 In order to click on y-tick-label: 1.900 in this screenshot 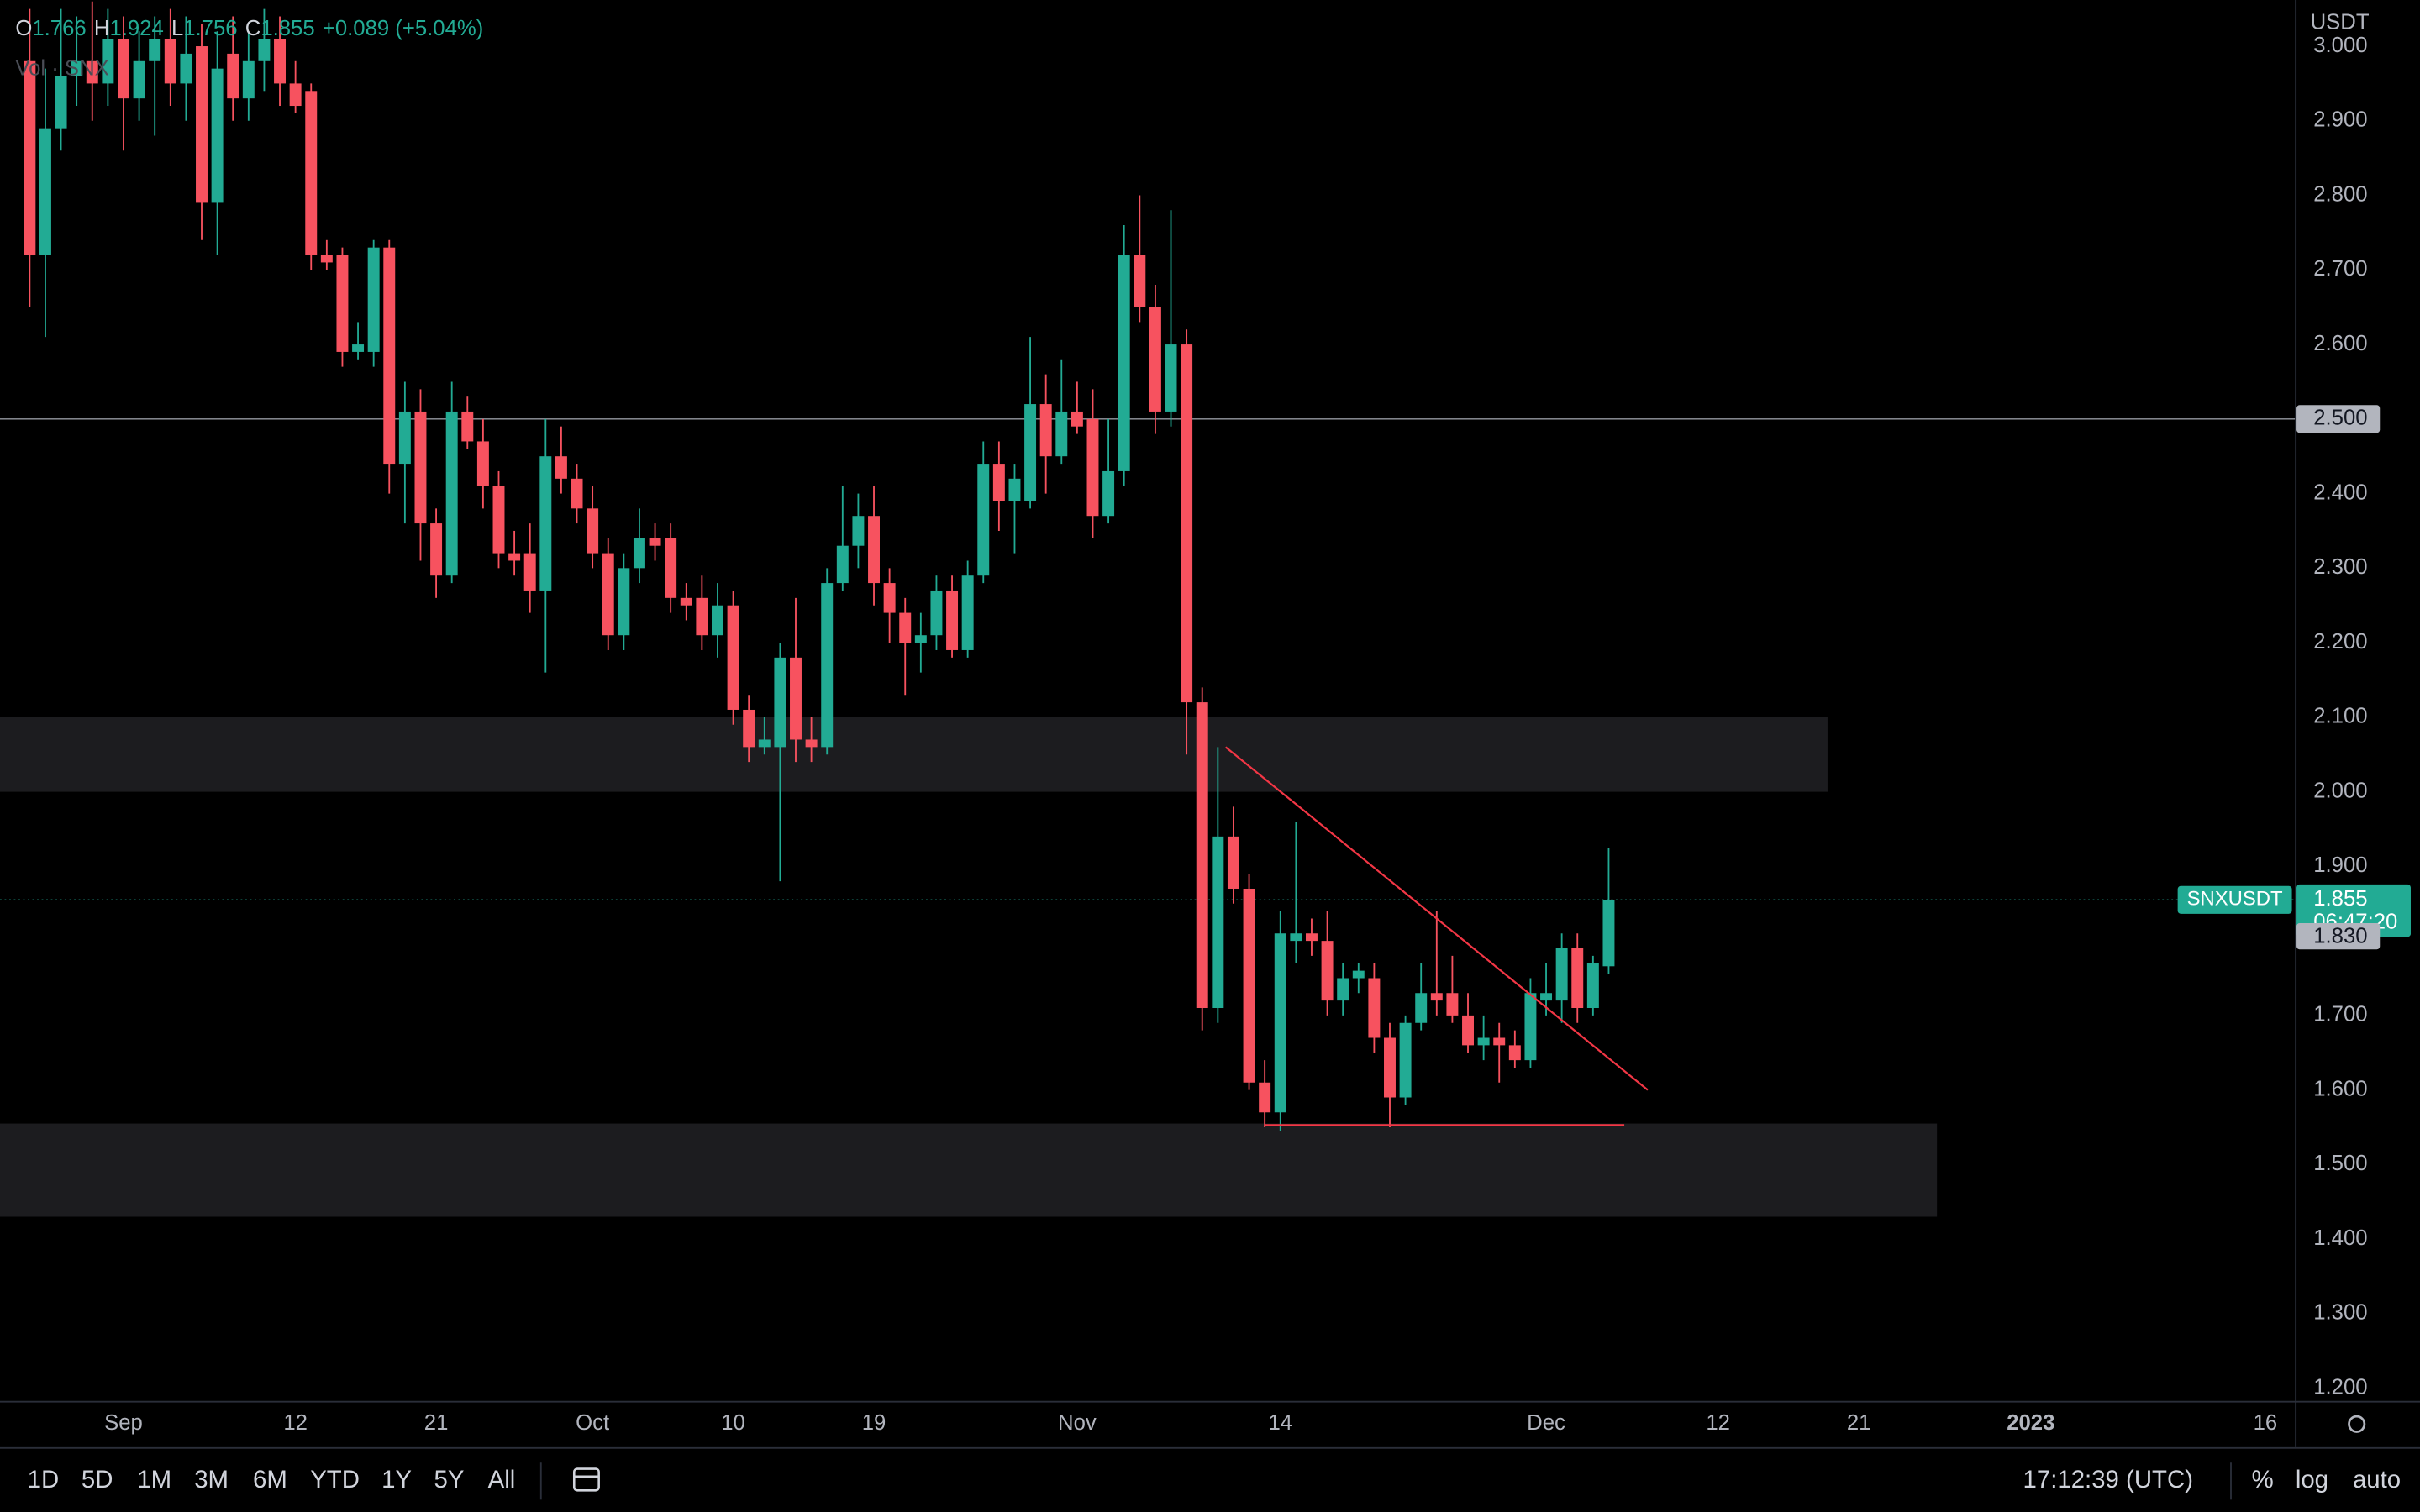, I will do `click(2340, 865)`.